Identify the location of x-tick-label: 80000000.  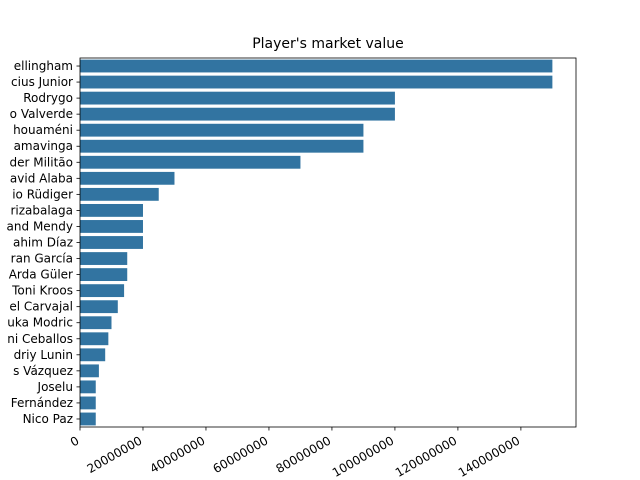
(304, 454).